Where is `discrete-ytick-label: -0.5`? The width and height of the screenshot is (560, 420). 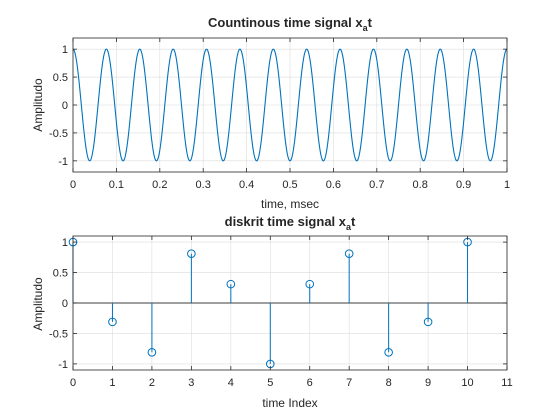
discrete-ytick-label: -0.5 is located at coordinates (58, 334).